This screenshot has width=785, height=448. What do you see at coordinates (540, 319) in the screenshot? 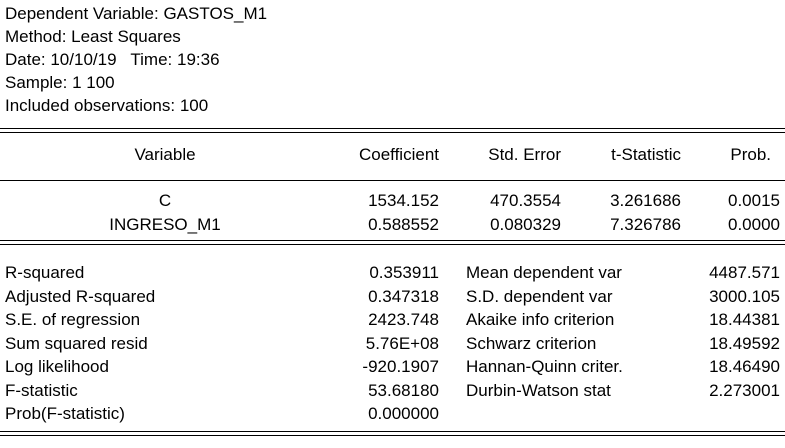
I see `stat-label: Akaike info criterion` at bounding box center [540, 319].